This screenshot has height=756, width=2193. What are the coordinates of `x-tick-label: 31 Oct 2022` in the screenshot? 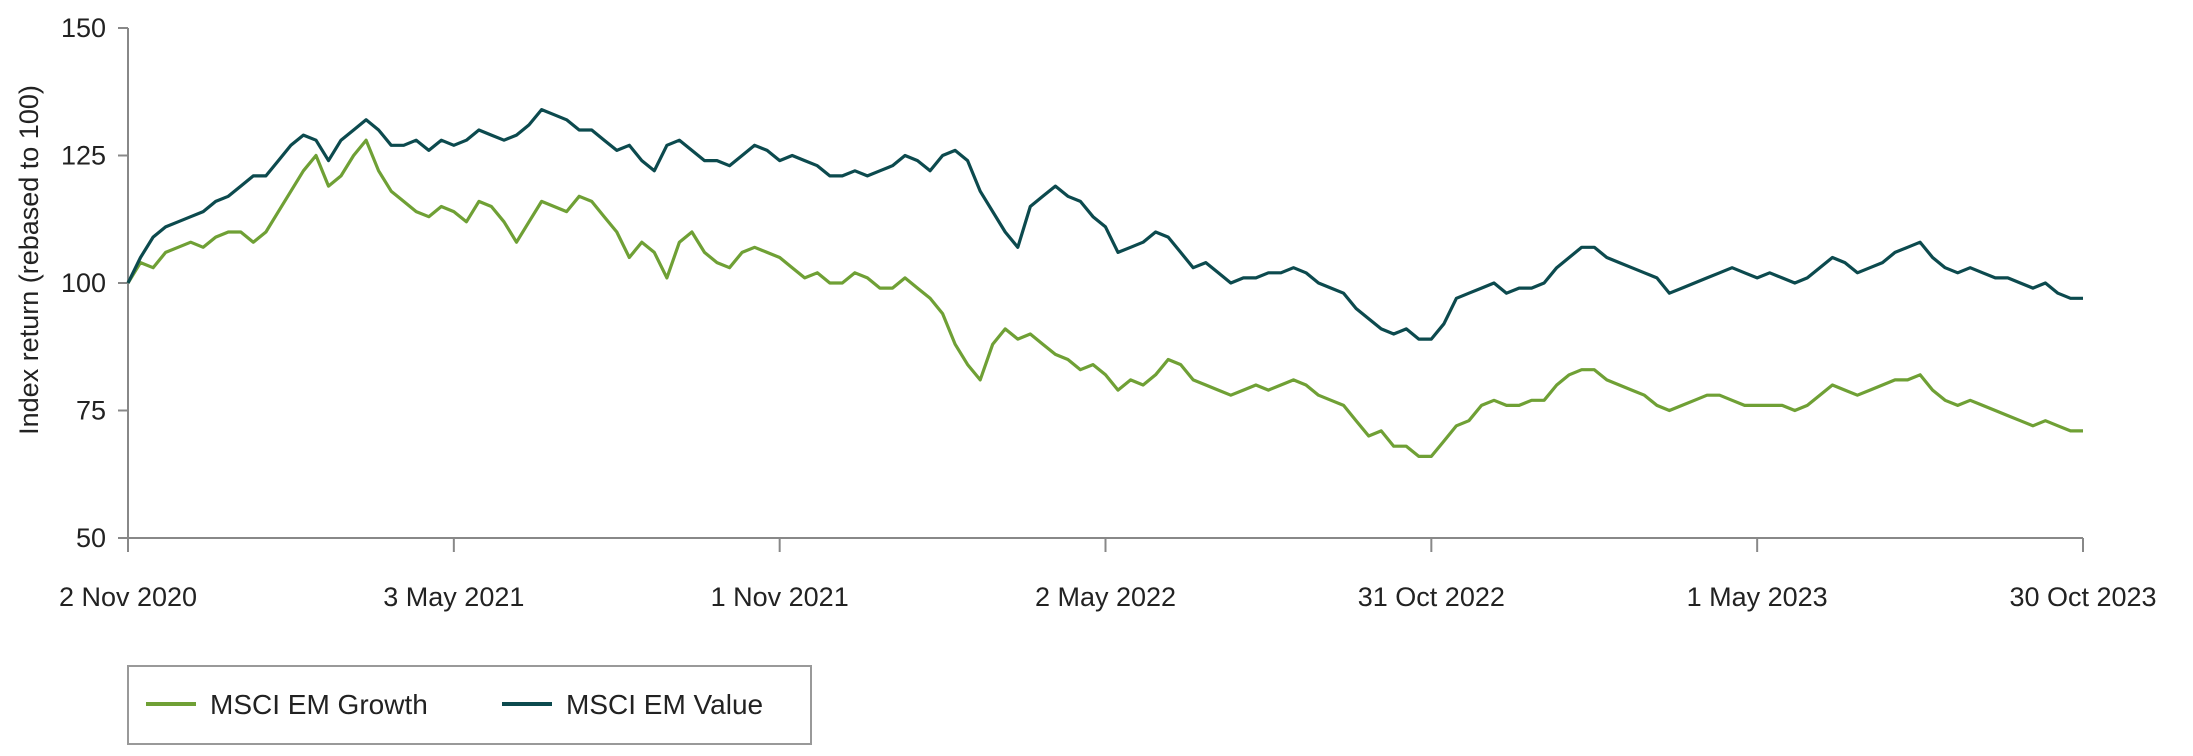 It's located at (1431, 597).